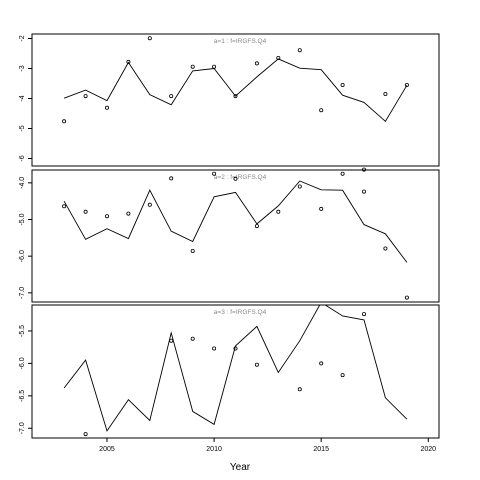 This screenshot has height=480, width=480. What do you see at coordinates (429, 449) in the screenshot?
I see `x-tick-label: 2020` at bounding box center [429, 449].